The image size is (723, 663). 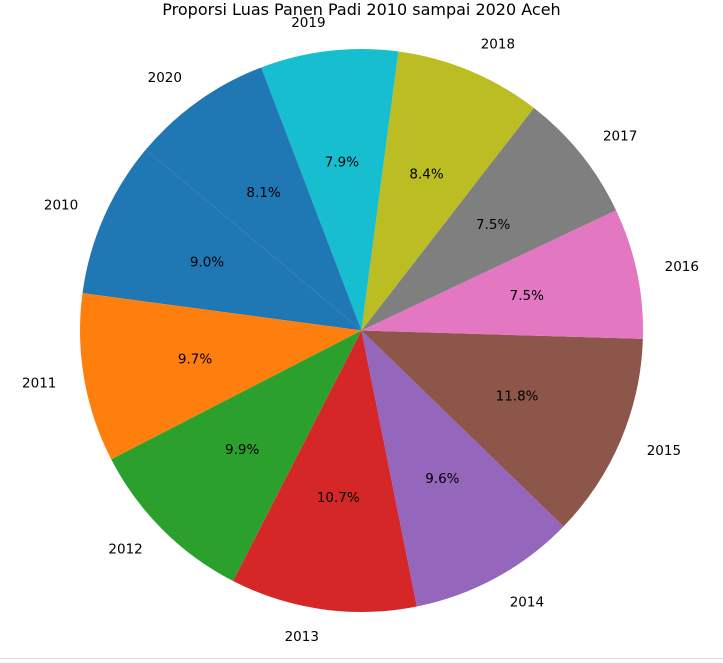 What do you see at coordinates (330, 190) in the screenshot?
I see `pie-slice-2019` at bounding box center [330, 190].